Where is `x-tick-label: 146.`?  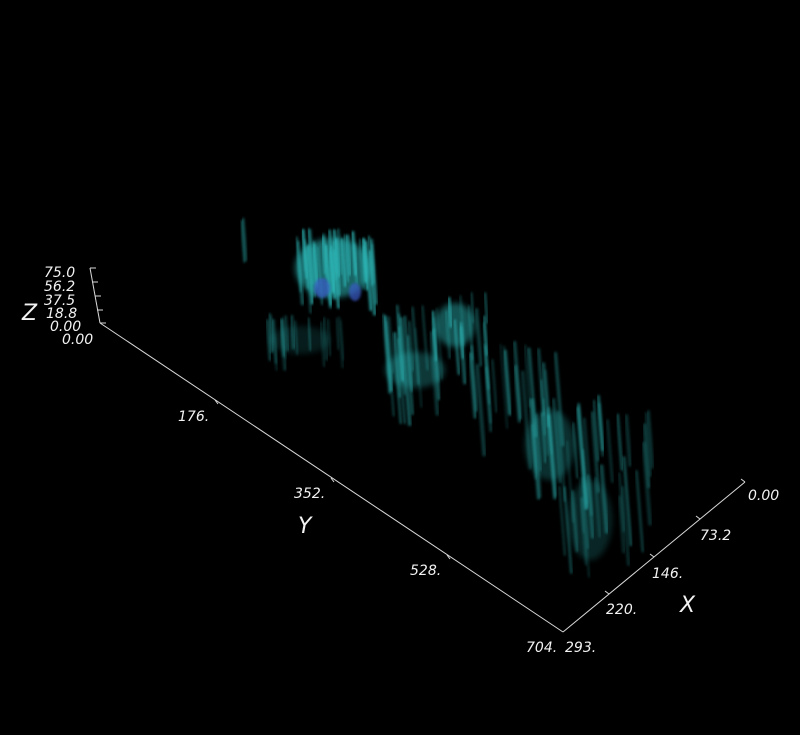
x-tick-label: 146. is located at coordinates (667, 574).